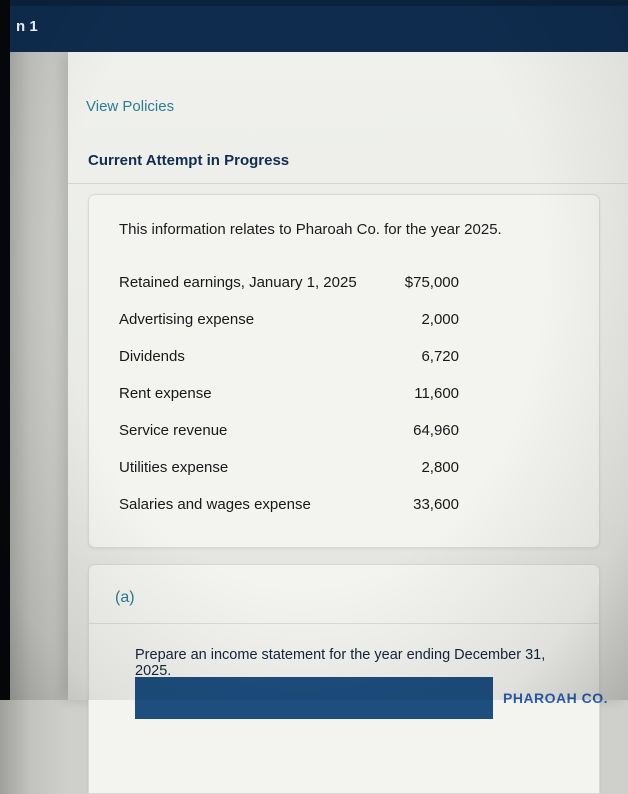 The image size is (628, 794). What do you see at coordinates (189, 160) in the screenshot?
I see `attempt-status-heading: Current Attempt in Progress` at bounding box center [189, 160].